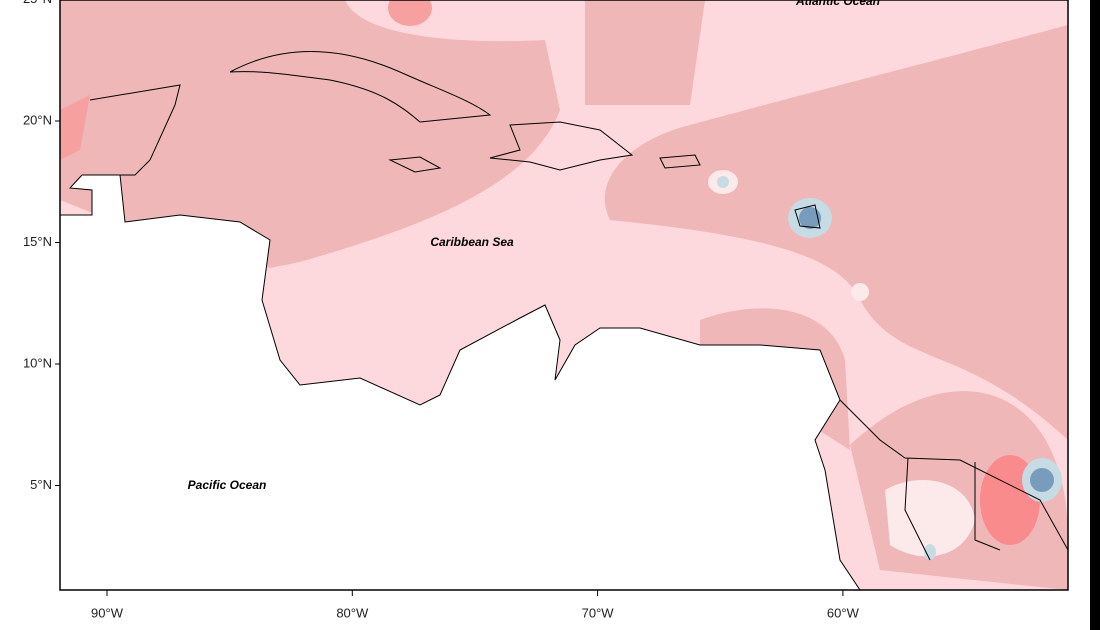 The image size is (1100, 630). I want to click on lon-tick-label: 80°W, so click(352, 612).